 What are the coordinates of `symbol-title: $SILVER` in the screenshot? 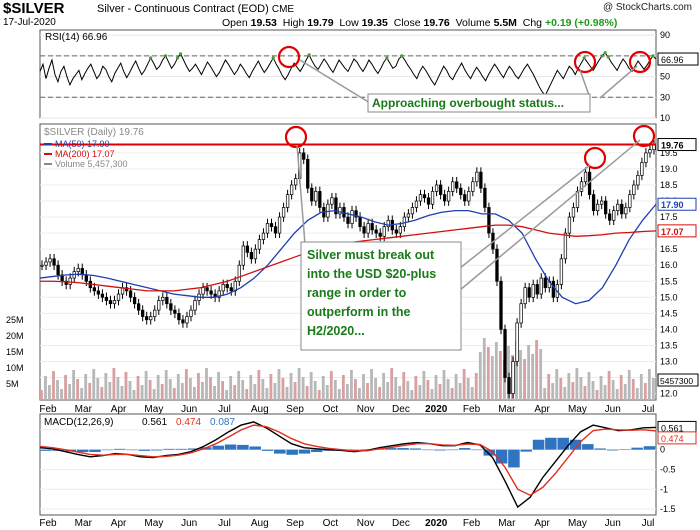 It's located at (34, 8).